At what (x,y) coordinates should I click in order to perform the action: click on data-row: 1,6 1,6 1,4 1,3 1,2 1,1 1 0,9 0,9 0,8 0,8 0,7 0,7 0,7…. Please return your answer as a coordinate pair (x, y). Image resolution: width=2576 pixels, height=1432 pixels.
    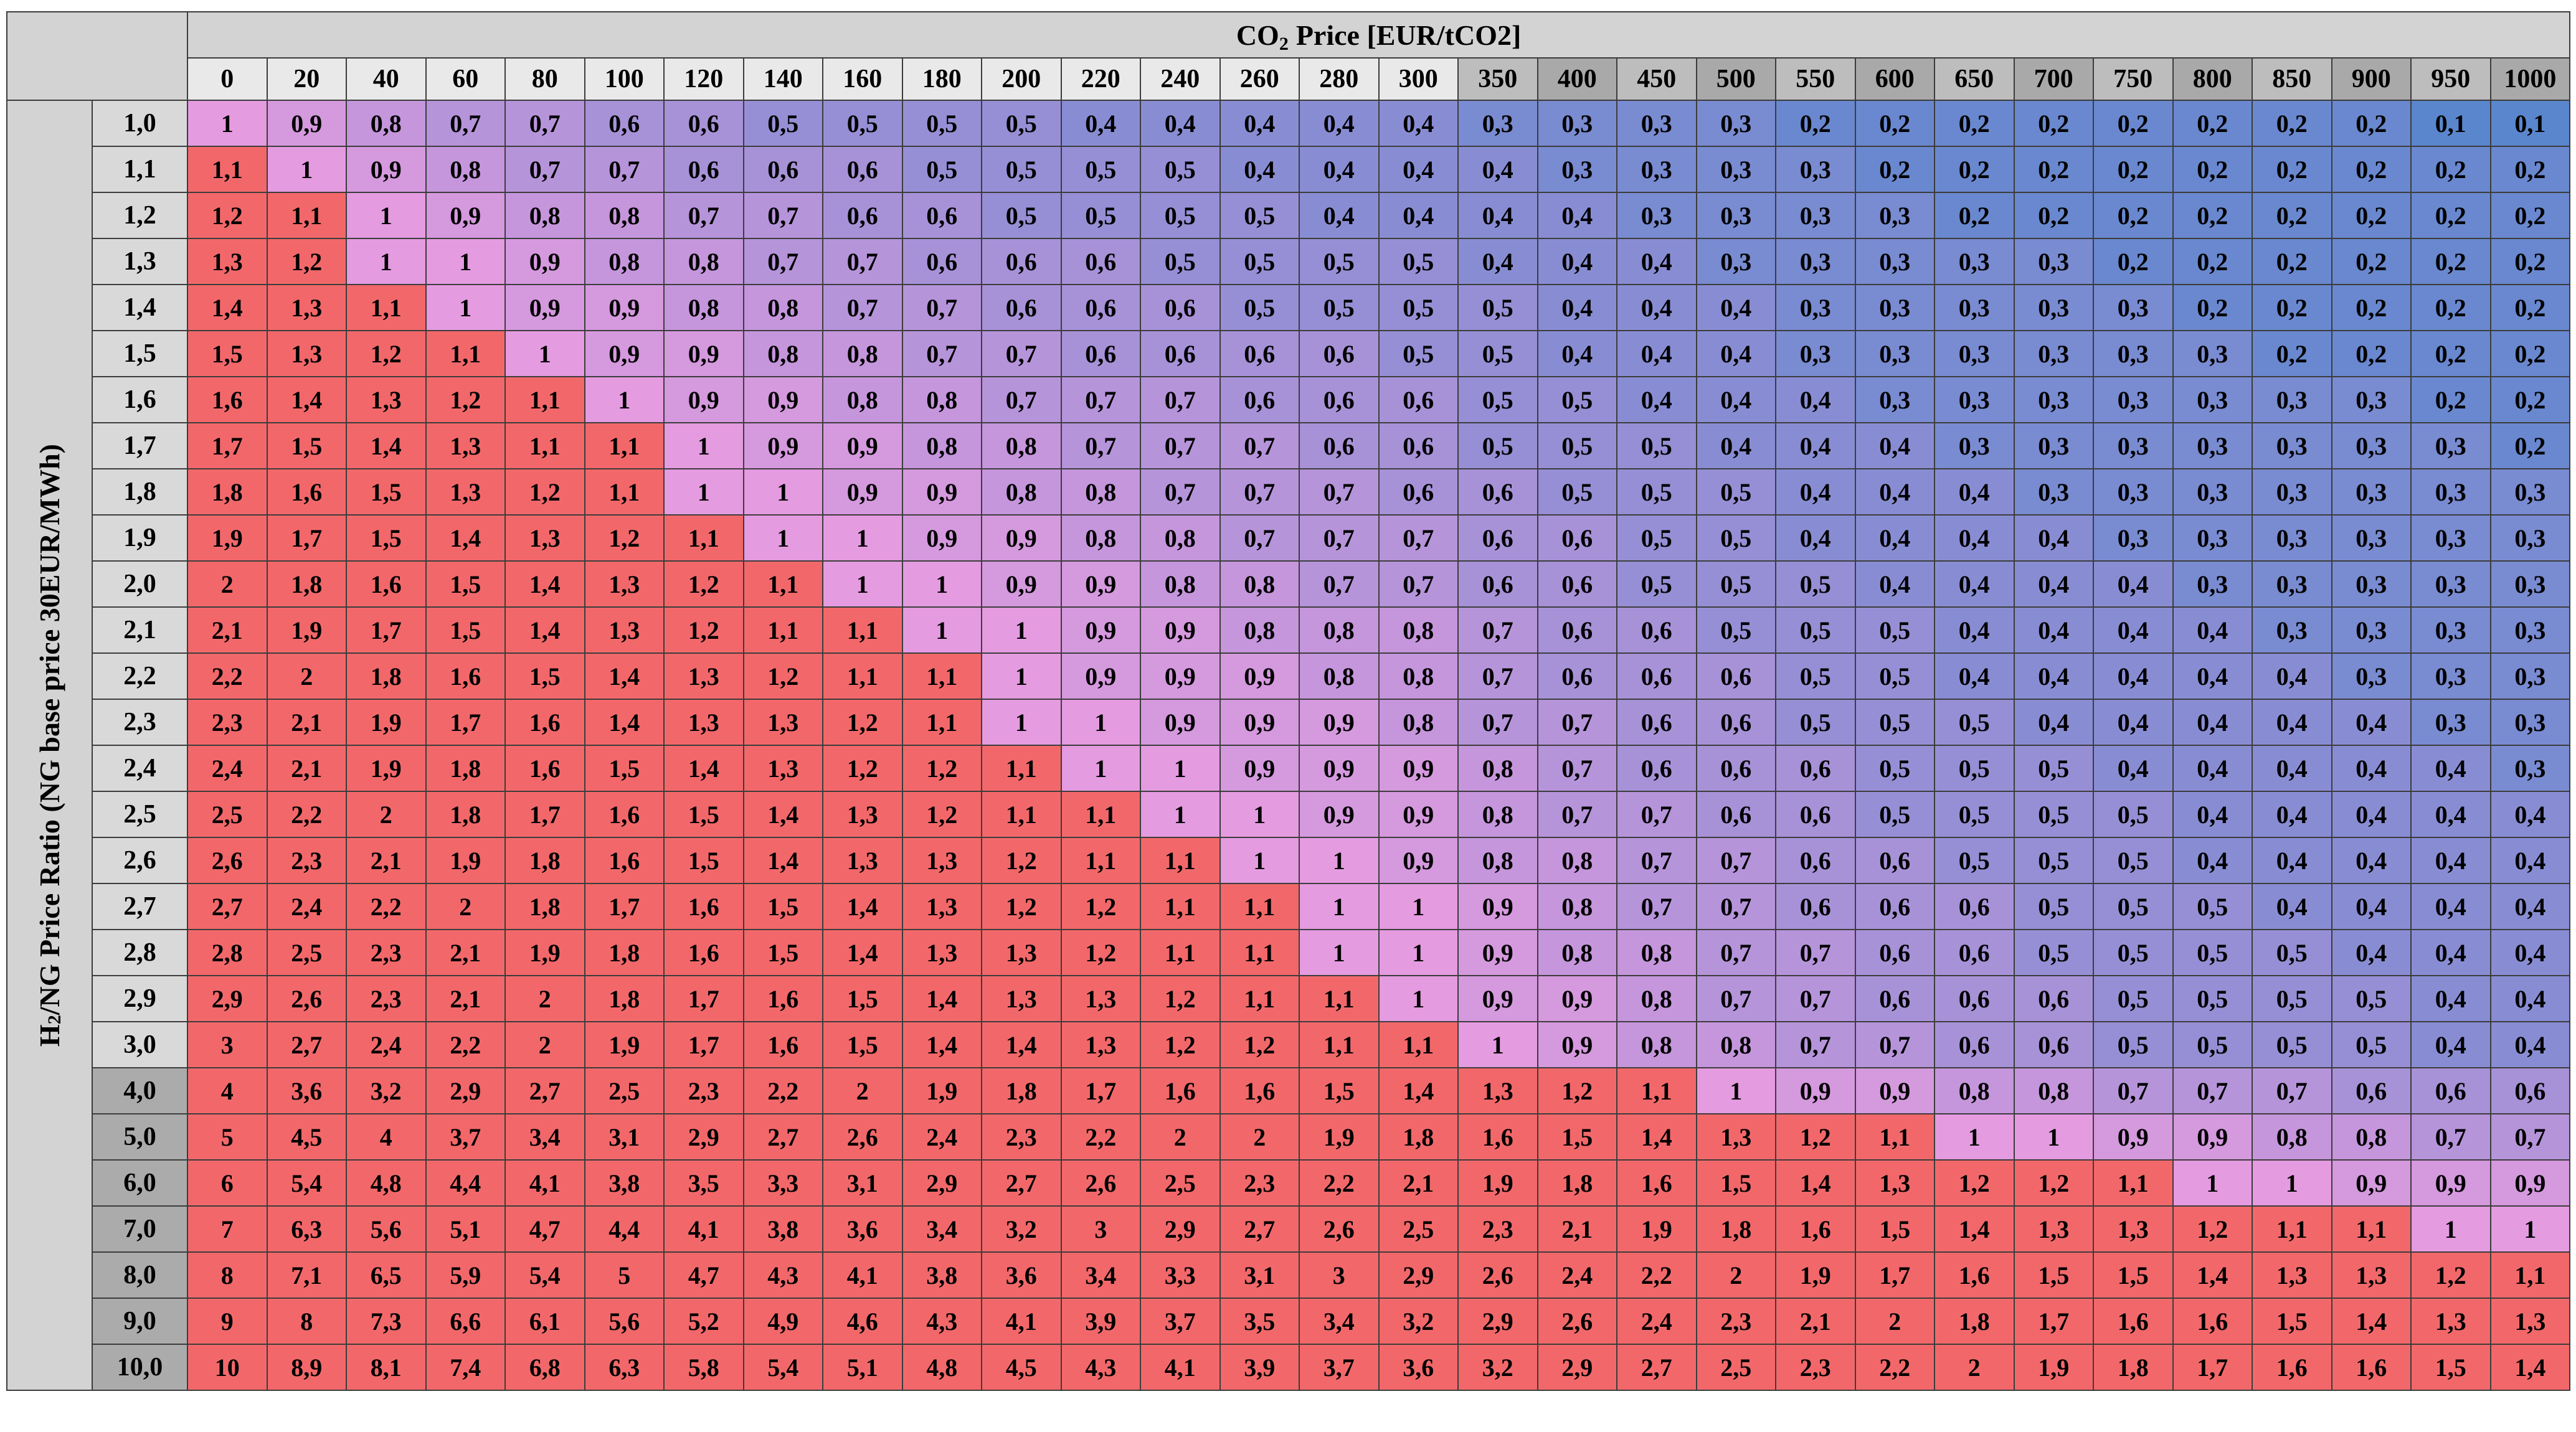
    Looking at the image, I should click on (1289, 399).